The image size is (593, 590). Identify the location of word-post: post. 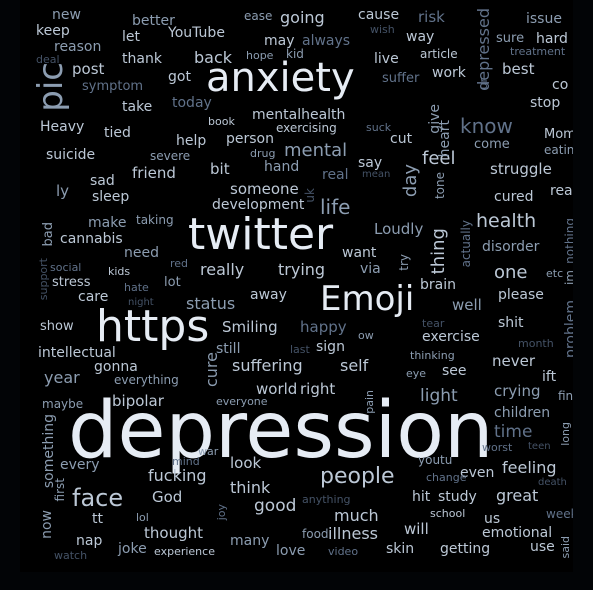
(88, 69).